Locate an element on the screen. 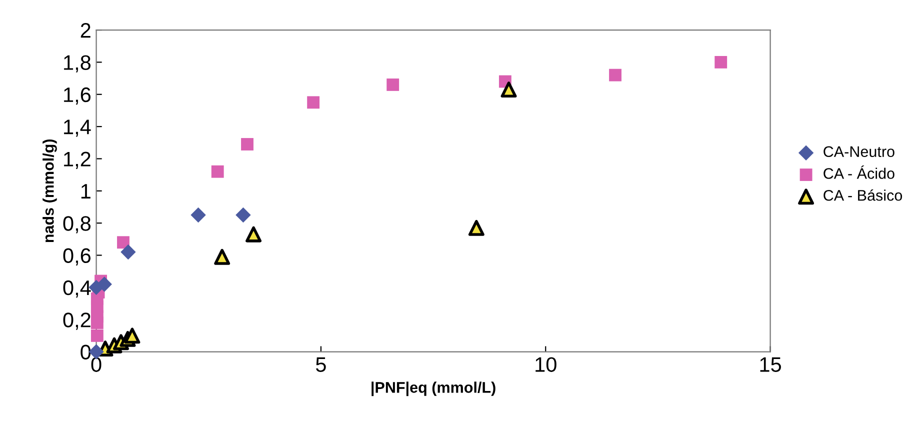  legend-label: CA - Básico is located at coordinates (863, 195).